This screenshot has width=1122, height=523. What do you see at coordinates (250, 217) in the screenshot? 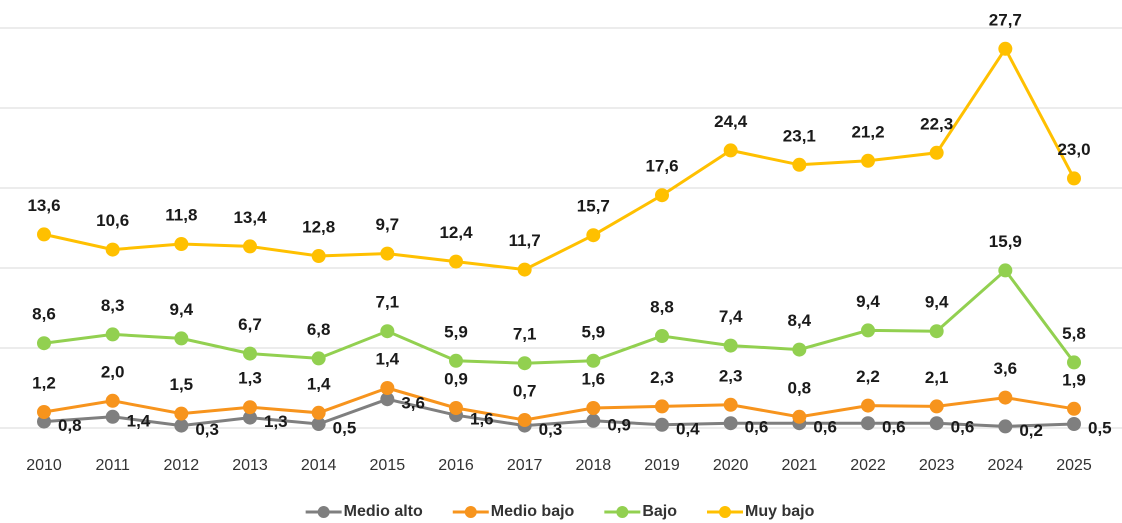
I see `data-label: 13,4` at bounding box center [250, 217].